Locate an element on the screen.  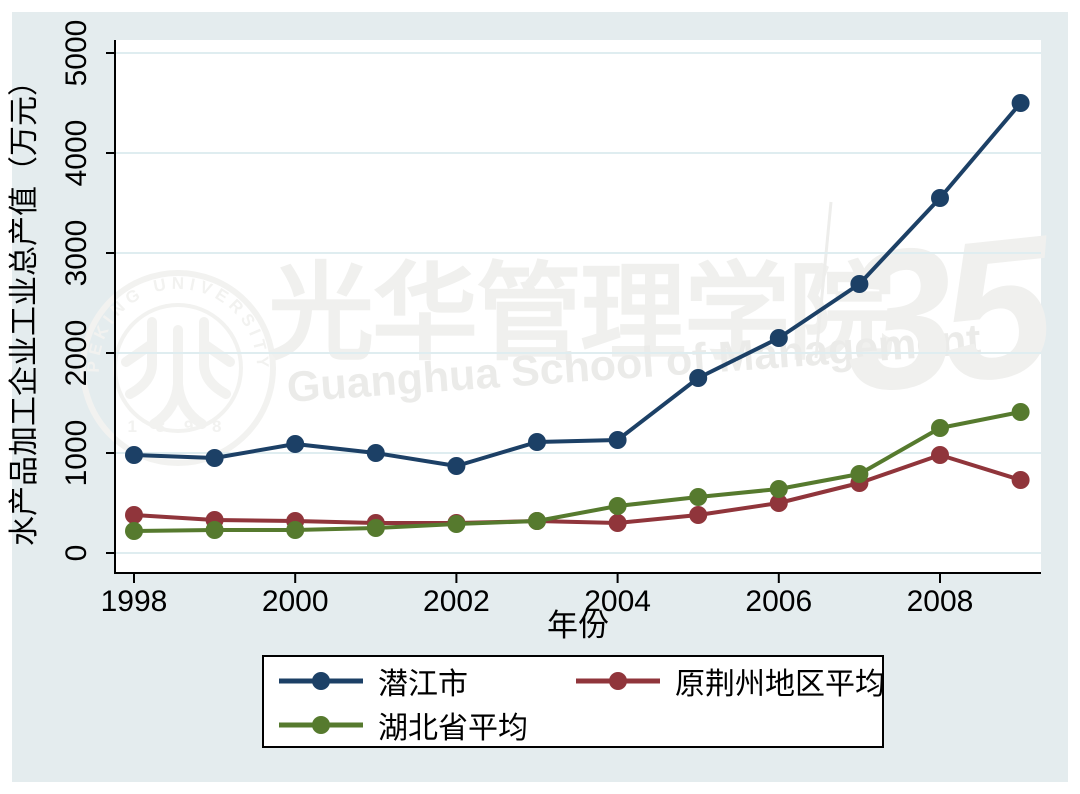
legend-label: 湖北省平均 is located at coordinates (453, 728).